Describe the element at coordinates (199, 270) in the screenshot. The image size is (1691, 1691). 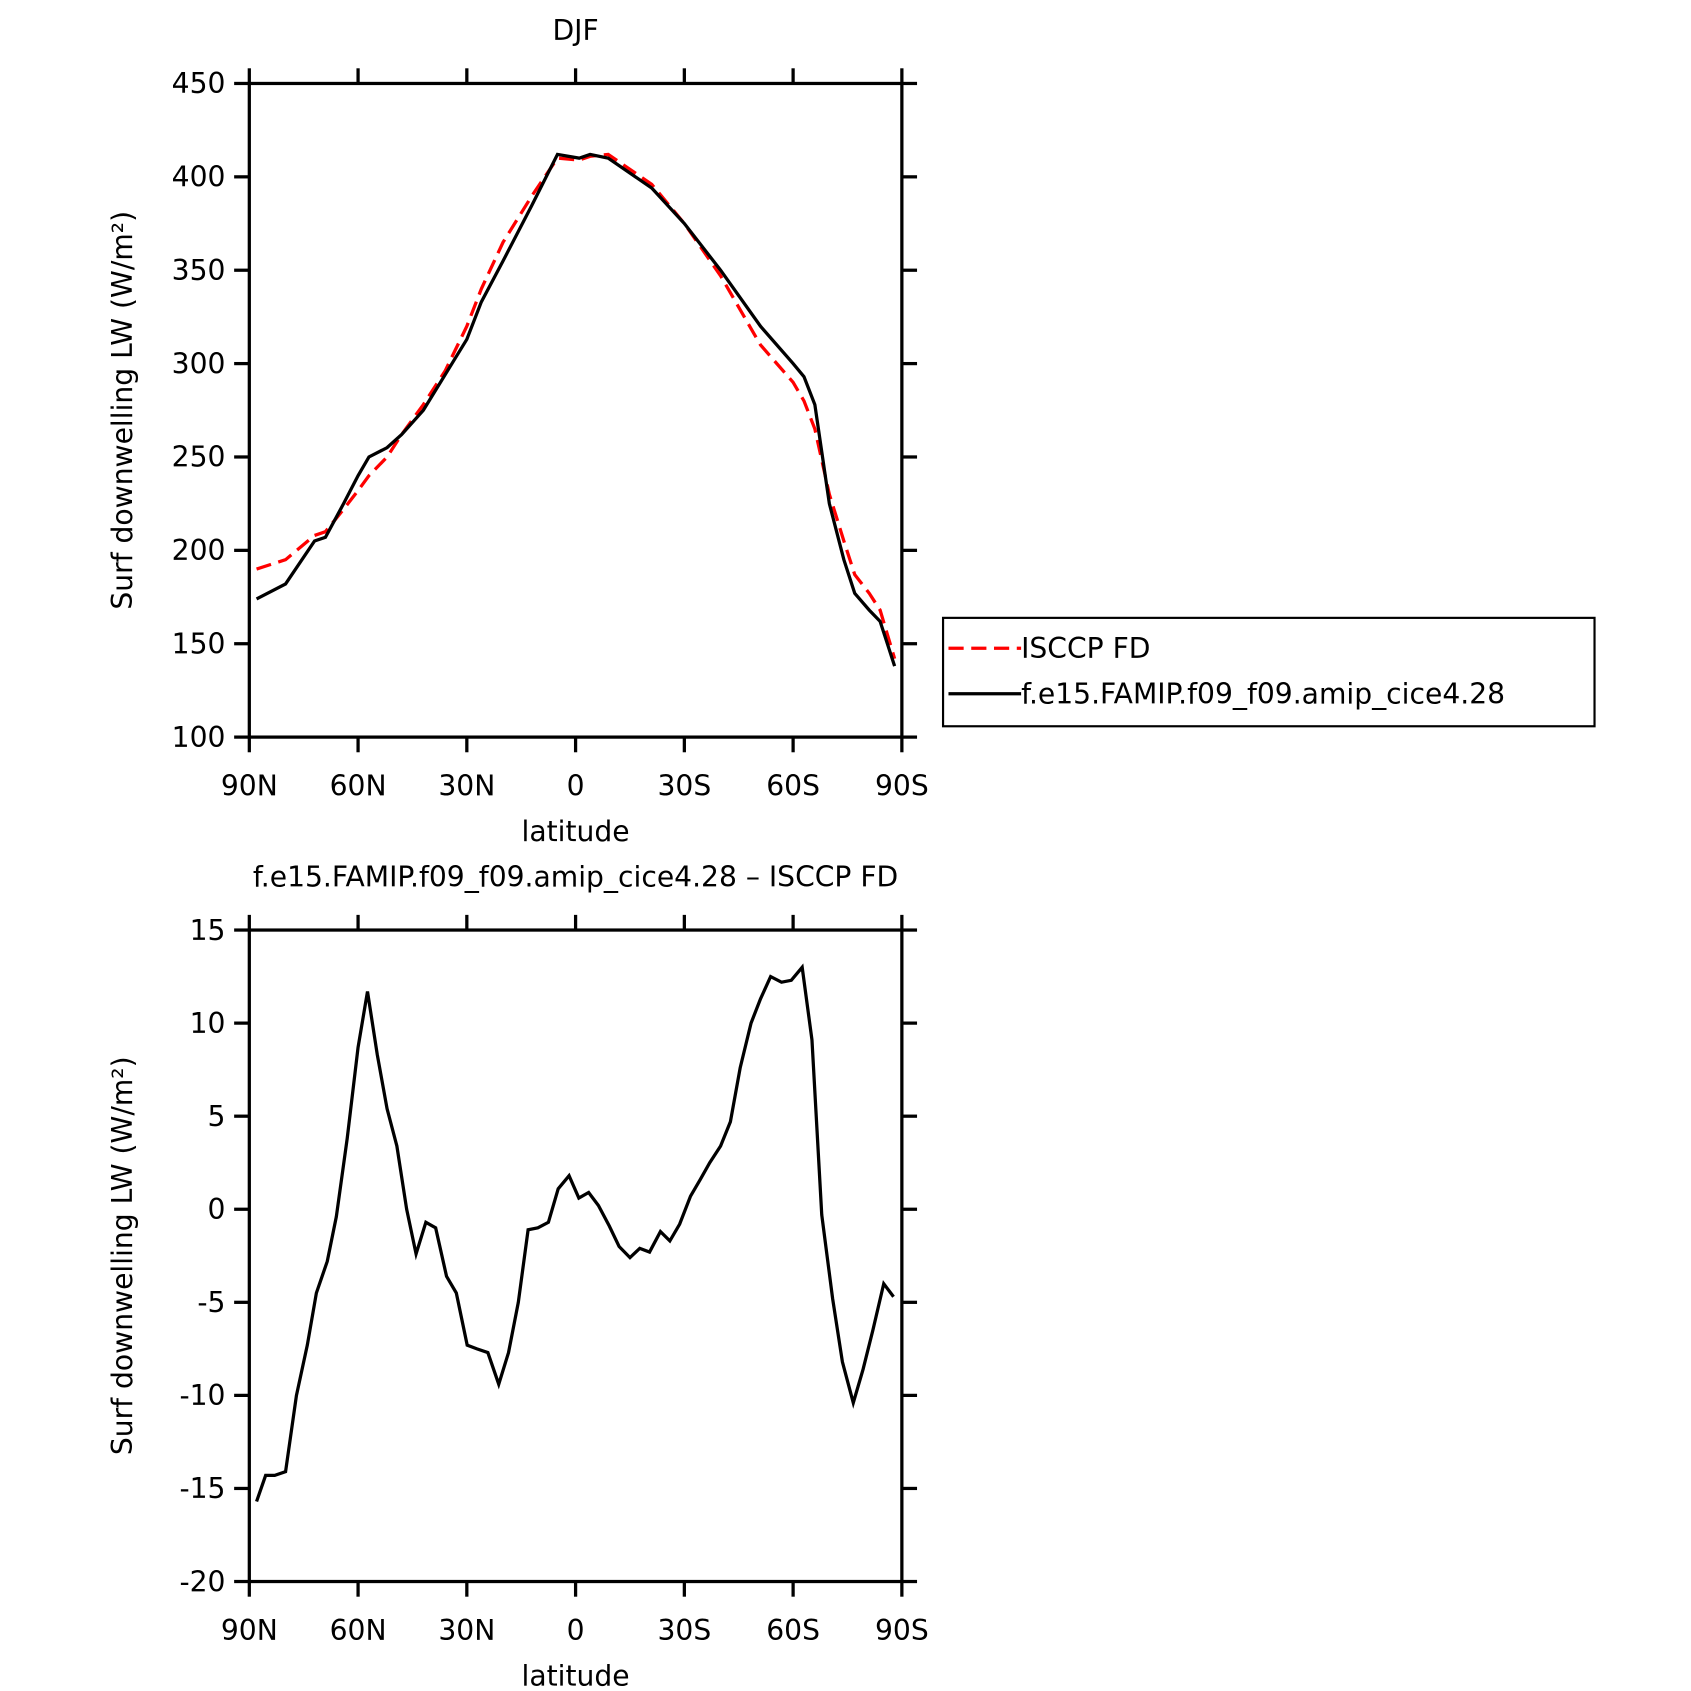
I see `y-tick-label: 350` at that location.